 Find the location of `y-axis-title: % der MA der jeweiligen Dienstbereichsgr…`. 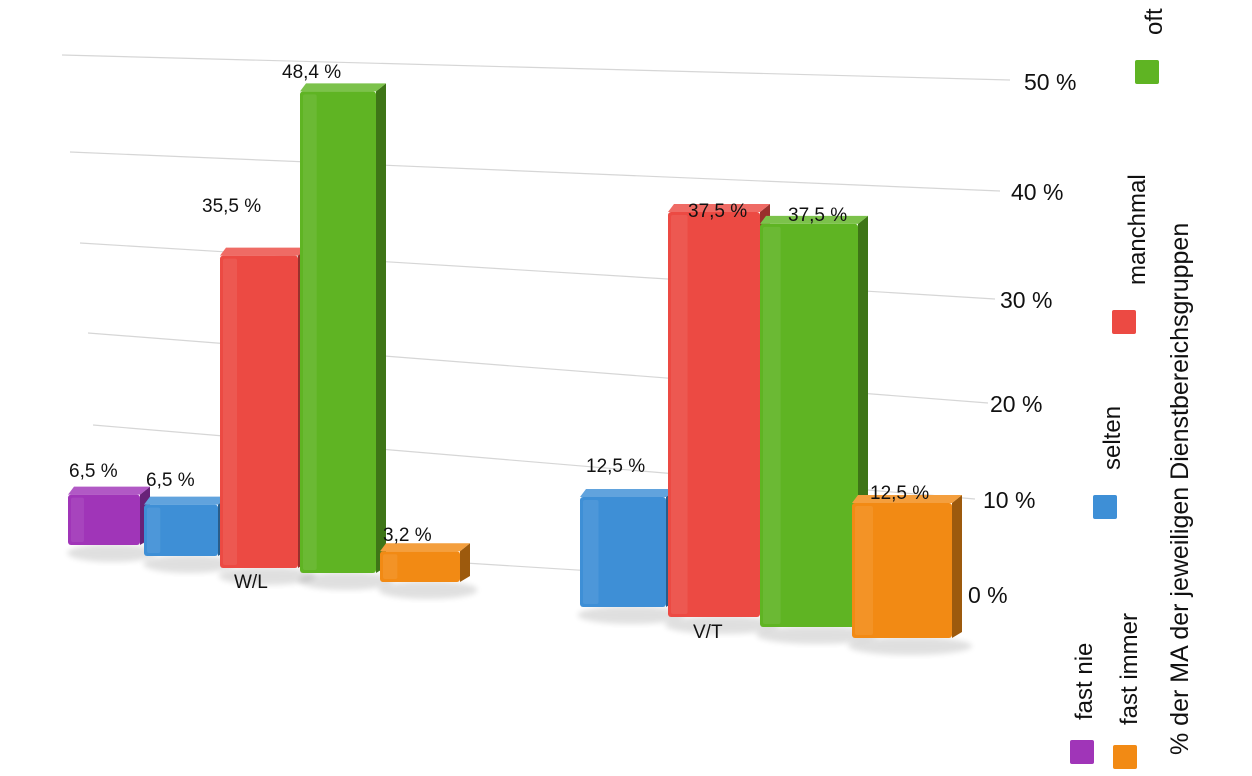

y-axis-title: % der MA der jeweiligen Dienstbereichsgr… is located at coordinates (1180, 489).